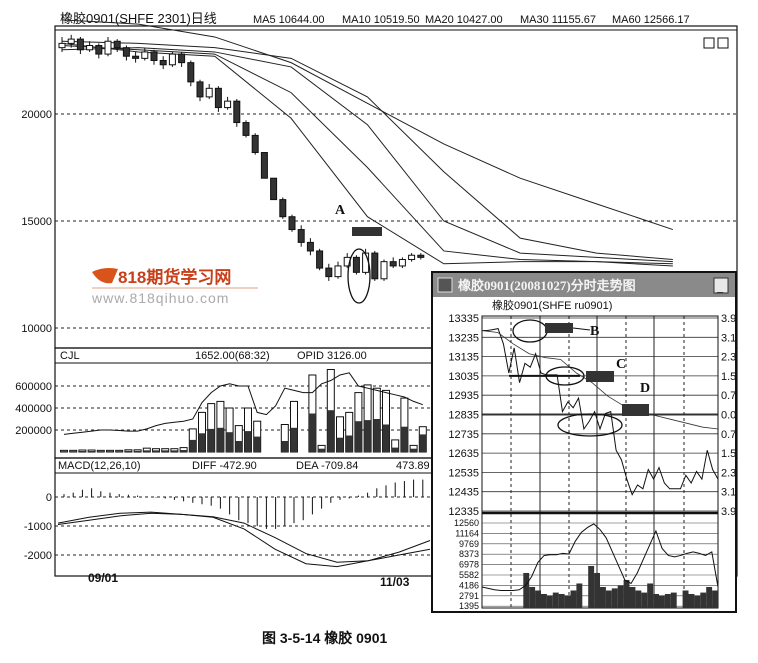 Image resolution: width=758 pixels, height=663 pixels. I want to click on watermark-logo: 818期货学习网 www.818qihuo.com, so click(174, 286).